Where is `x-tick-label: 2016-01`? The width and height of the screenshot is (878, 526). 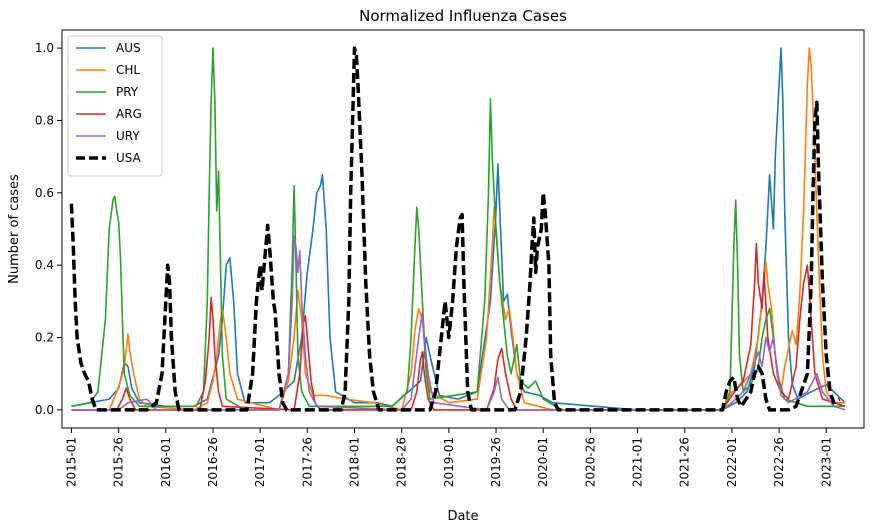
x-tick-label: 2016-01 is located at coordinates (166, 462).